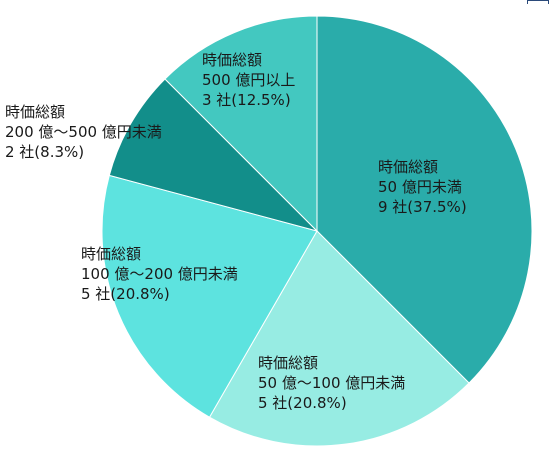 This screenshot has width=549, height=460. I want to click on slice-label-2-line-1: 時価総額, so click(288, 363).